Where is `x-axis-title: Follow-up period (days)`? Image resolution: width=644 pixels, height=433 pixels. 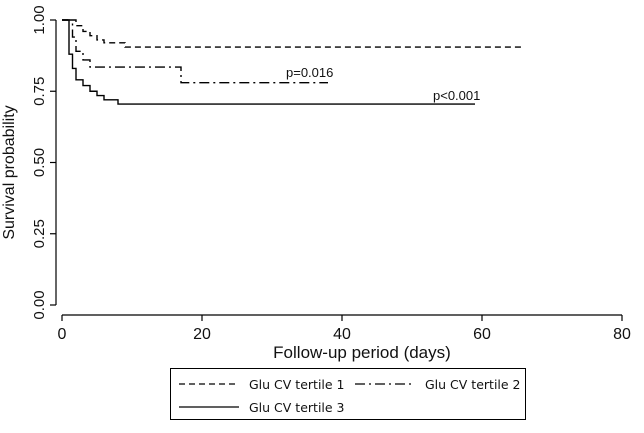
x-axis-title: Follow-up period (days) is located at coordinates (362, 352).